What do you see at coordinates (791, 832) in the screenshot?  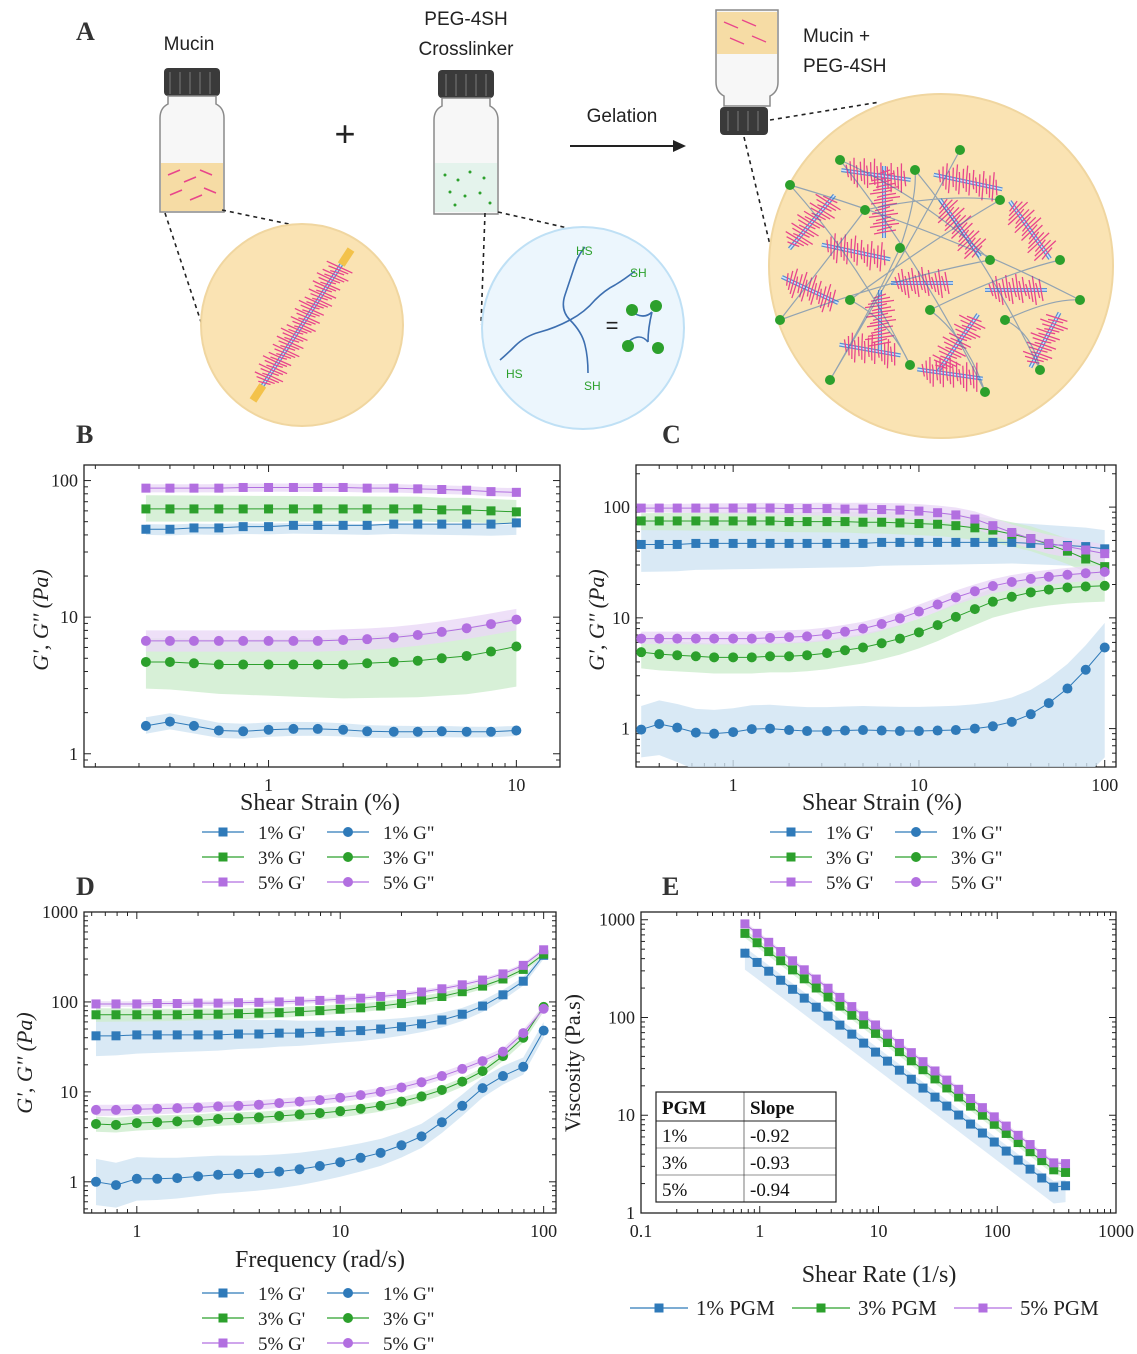 I see `legend-marker` at bounding box center [791, 832].